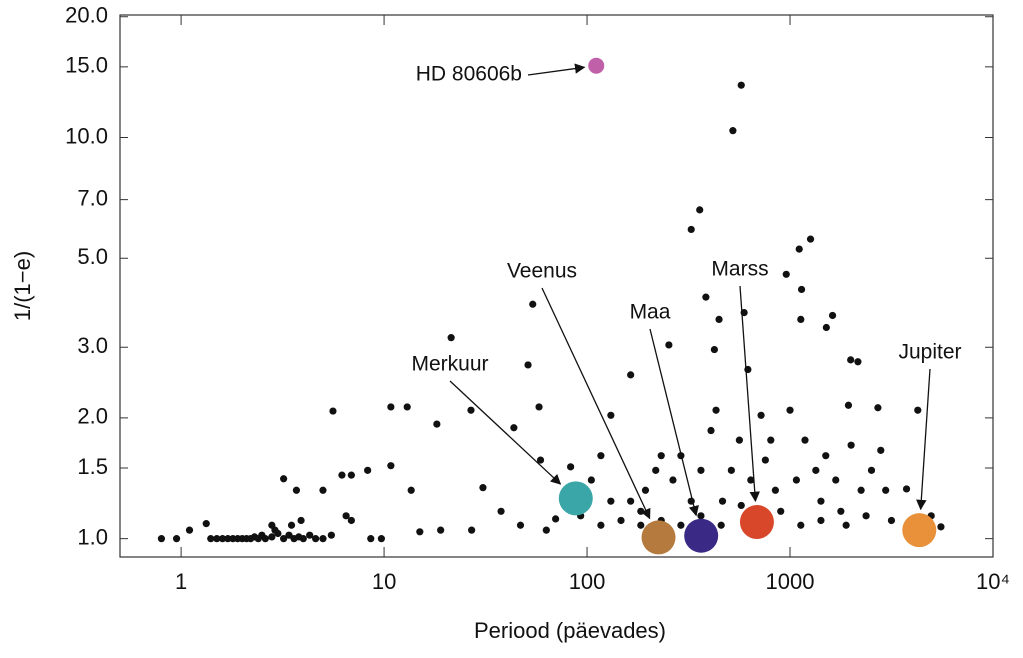 The height and width of the screenshot is (658, 1023). Describe the element at coordinates (92, 416) in the screenshot. I see `y-tick-label: 2.0` at that location.